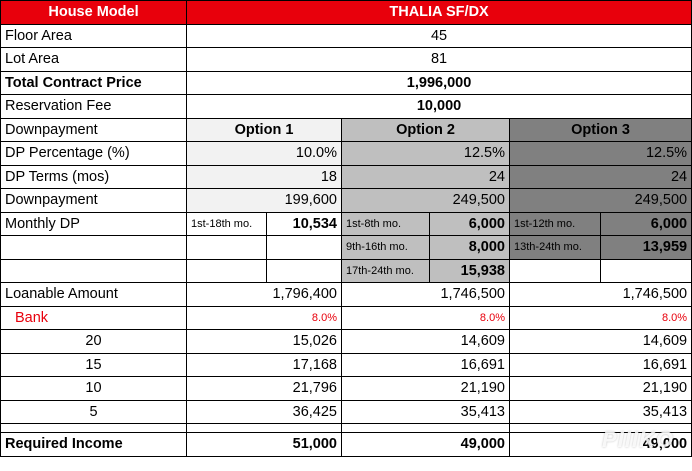 The width and height of the screenshot is (692, 471). What do you see at coordinates (600, 317) in the screenshot?
I see `bank-rate-opt3: 8.0%` at bounding box center [600, 317].